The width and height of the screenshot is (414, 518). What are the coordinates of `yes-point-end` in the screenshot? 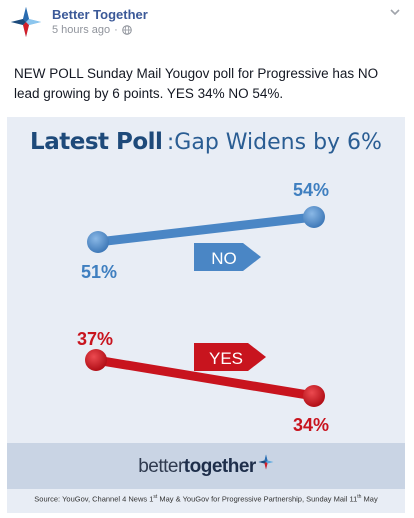 It's located at (314, 396).